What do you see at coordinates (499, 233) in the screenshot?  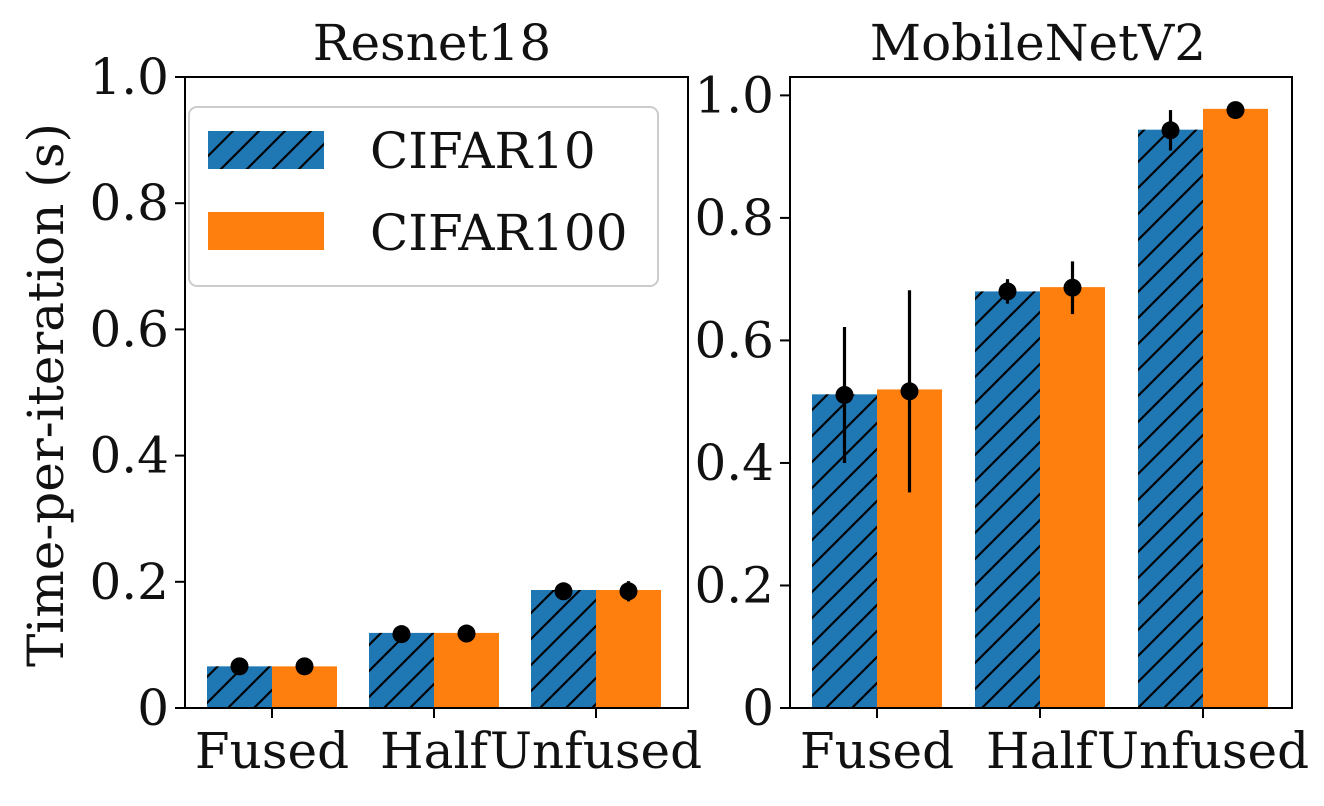 I see `legend-label-cifar100: CIFAR100` at bounding box center [499, 233].